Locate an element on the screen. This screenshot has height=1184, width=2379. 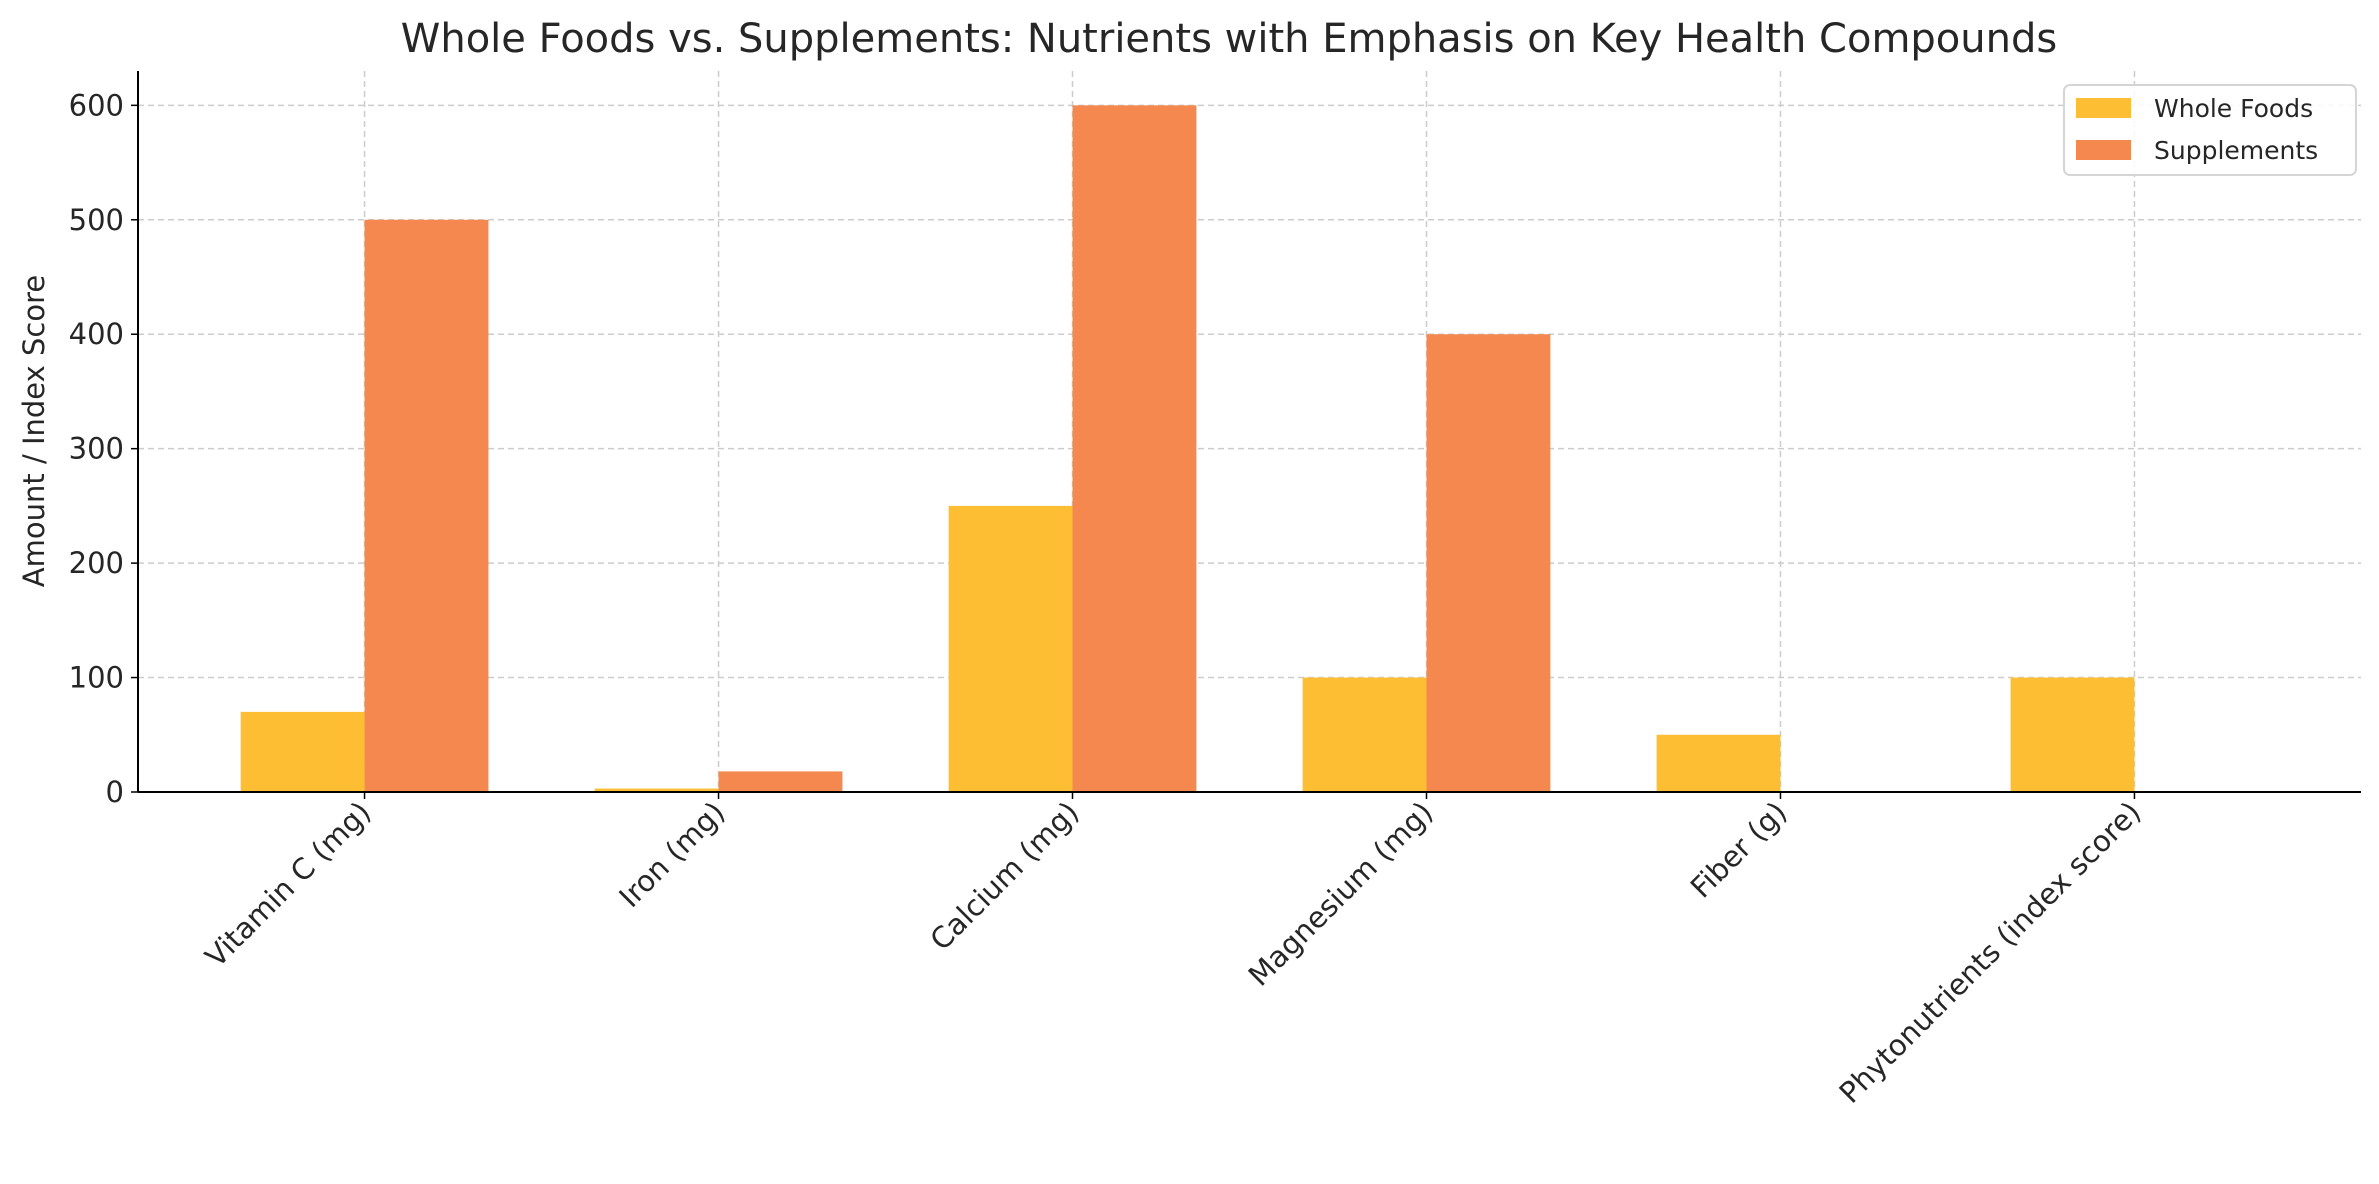
legend-box is located at coordinates (2210, 130).